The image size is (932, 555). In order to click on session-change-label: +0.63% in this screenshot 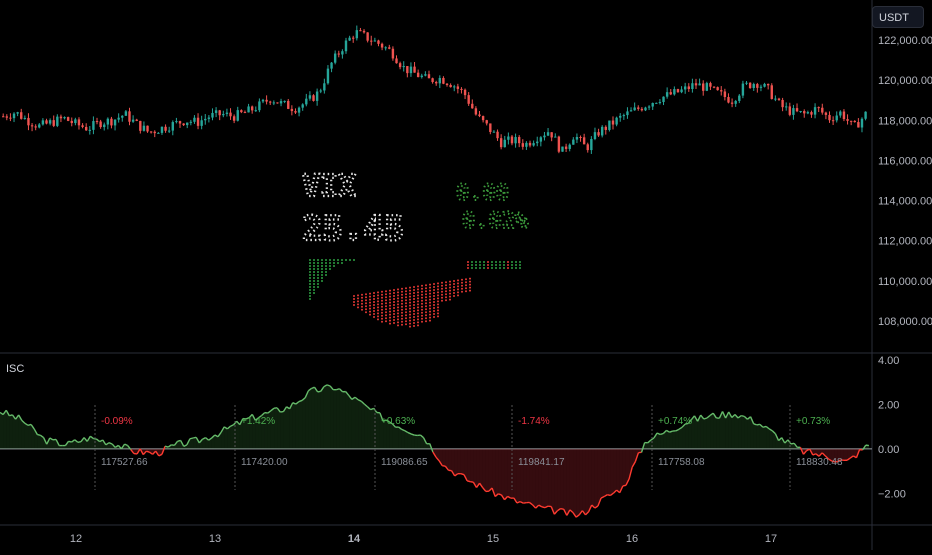, I will do `click(398, 421)`.